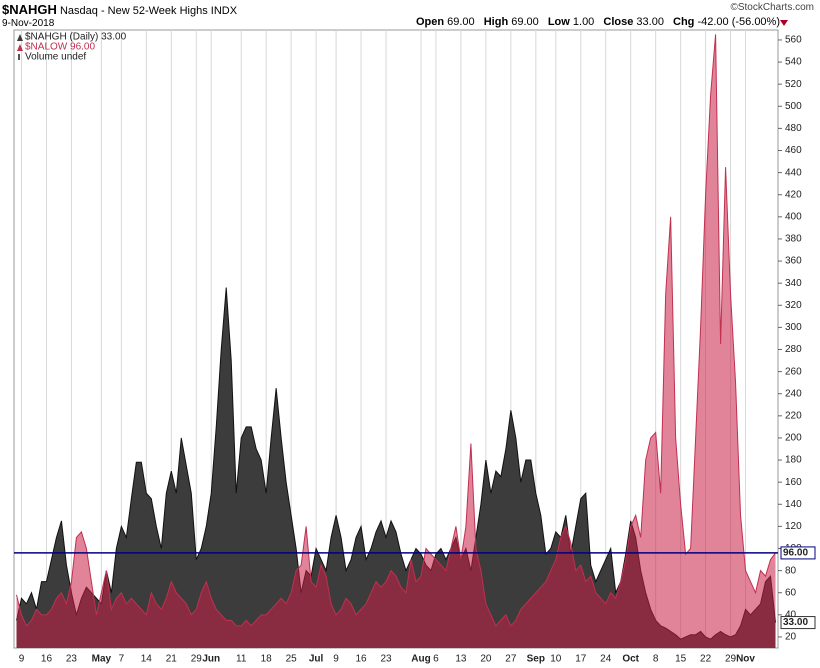 The width and height of the screenshot is (820, 668). I want to click on x-tick-label: Sep, so click(536, 659).